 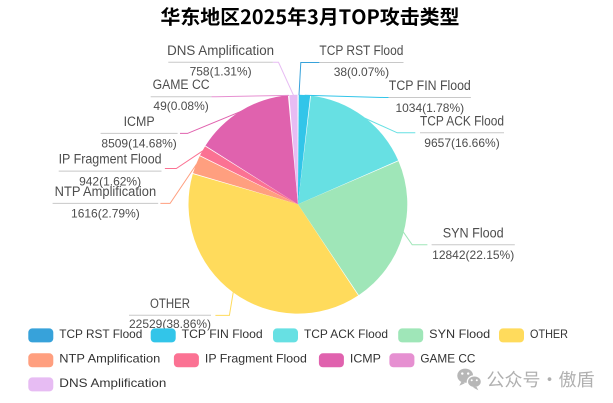 What do you see at coordinates (461, 143) in the screenshot?
I see `svg-text: 9657(16.66%)` at bounding box center [461, 143].